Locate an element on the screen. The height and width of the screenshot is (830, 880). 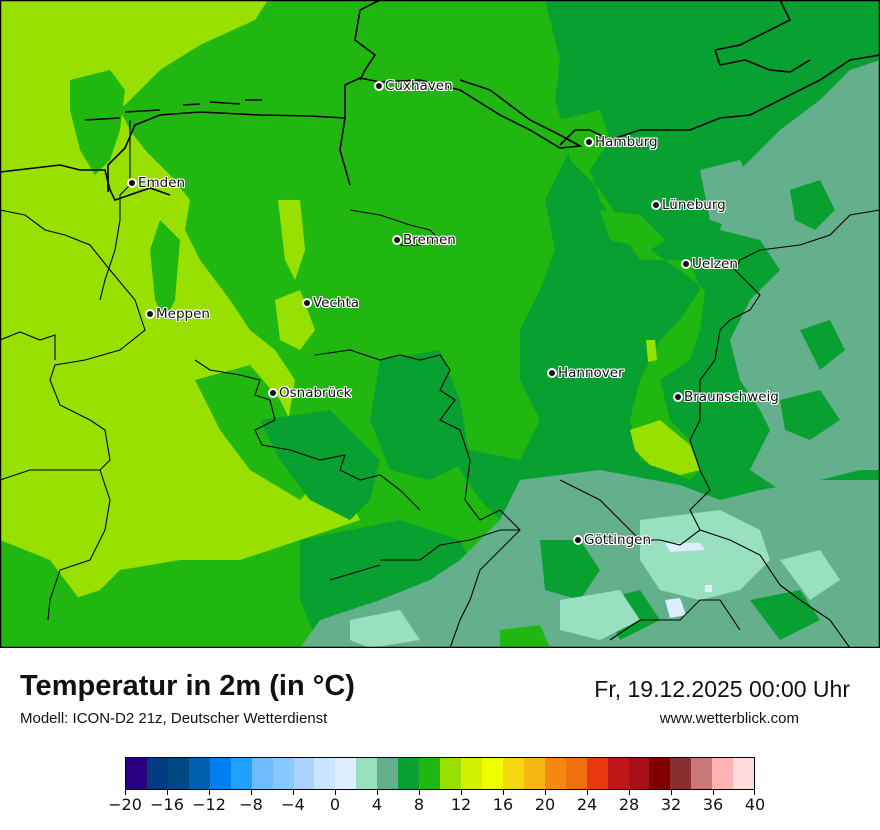
colorbar-tick-label: 8 is located at coordinates (419, 804).